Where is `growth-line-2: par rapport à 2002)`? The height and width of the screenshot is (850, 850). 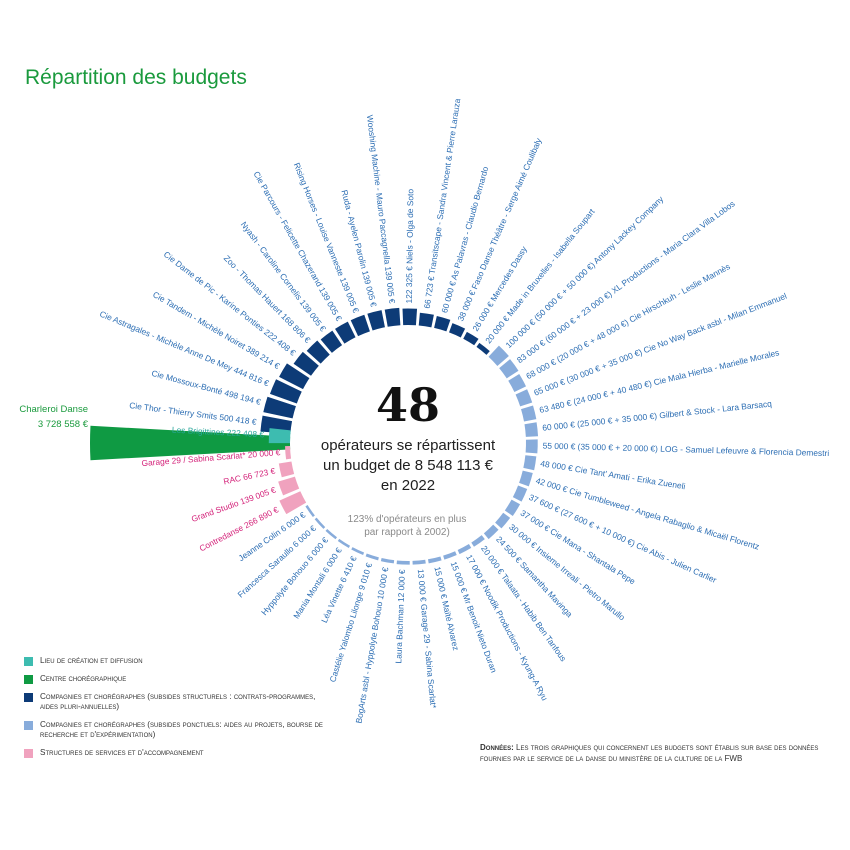
growth-line-2: par rapport à 2002) is located at coordinates (407, 532).